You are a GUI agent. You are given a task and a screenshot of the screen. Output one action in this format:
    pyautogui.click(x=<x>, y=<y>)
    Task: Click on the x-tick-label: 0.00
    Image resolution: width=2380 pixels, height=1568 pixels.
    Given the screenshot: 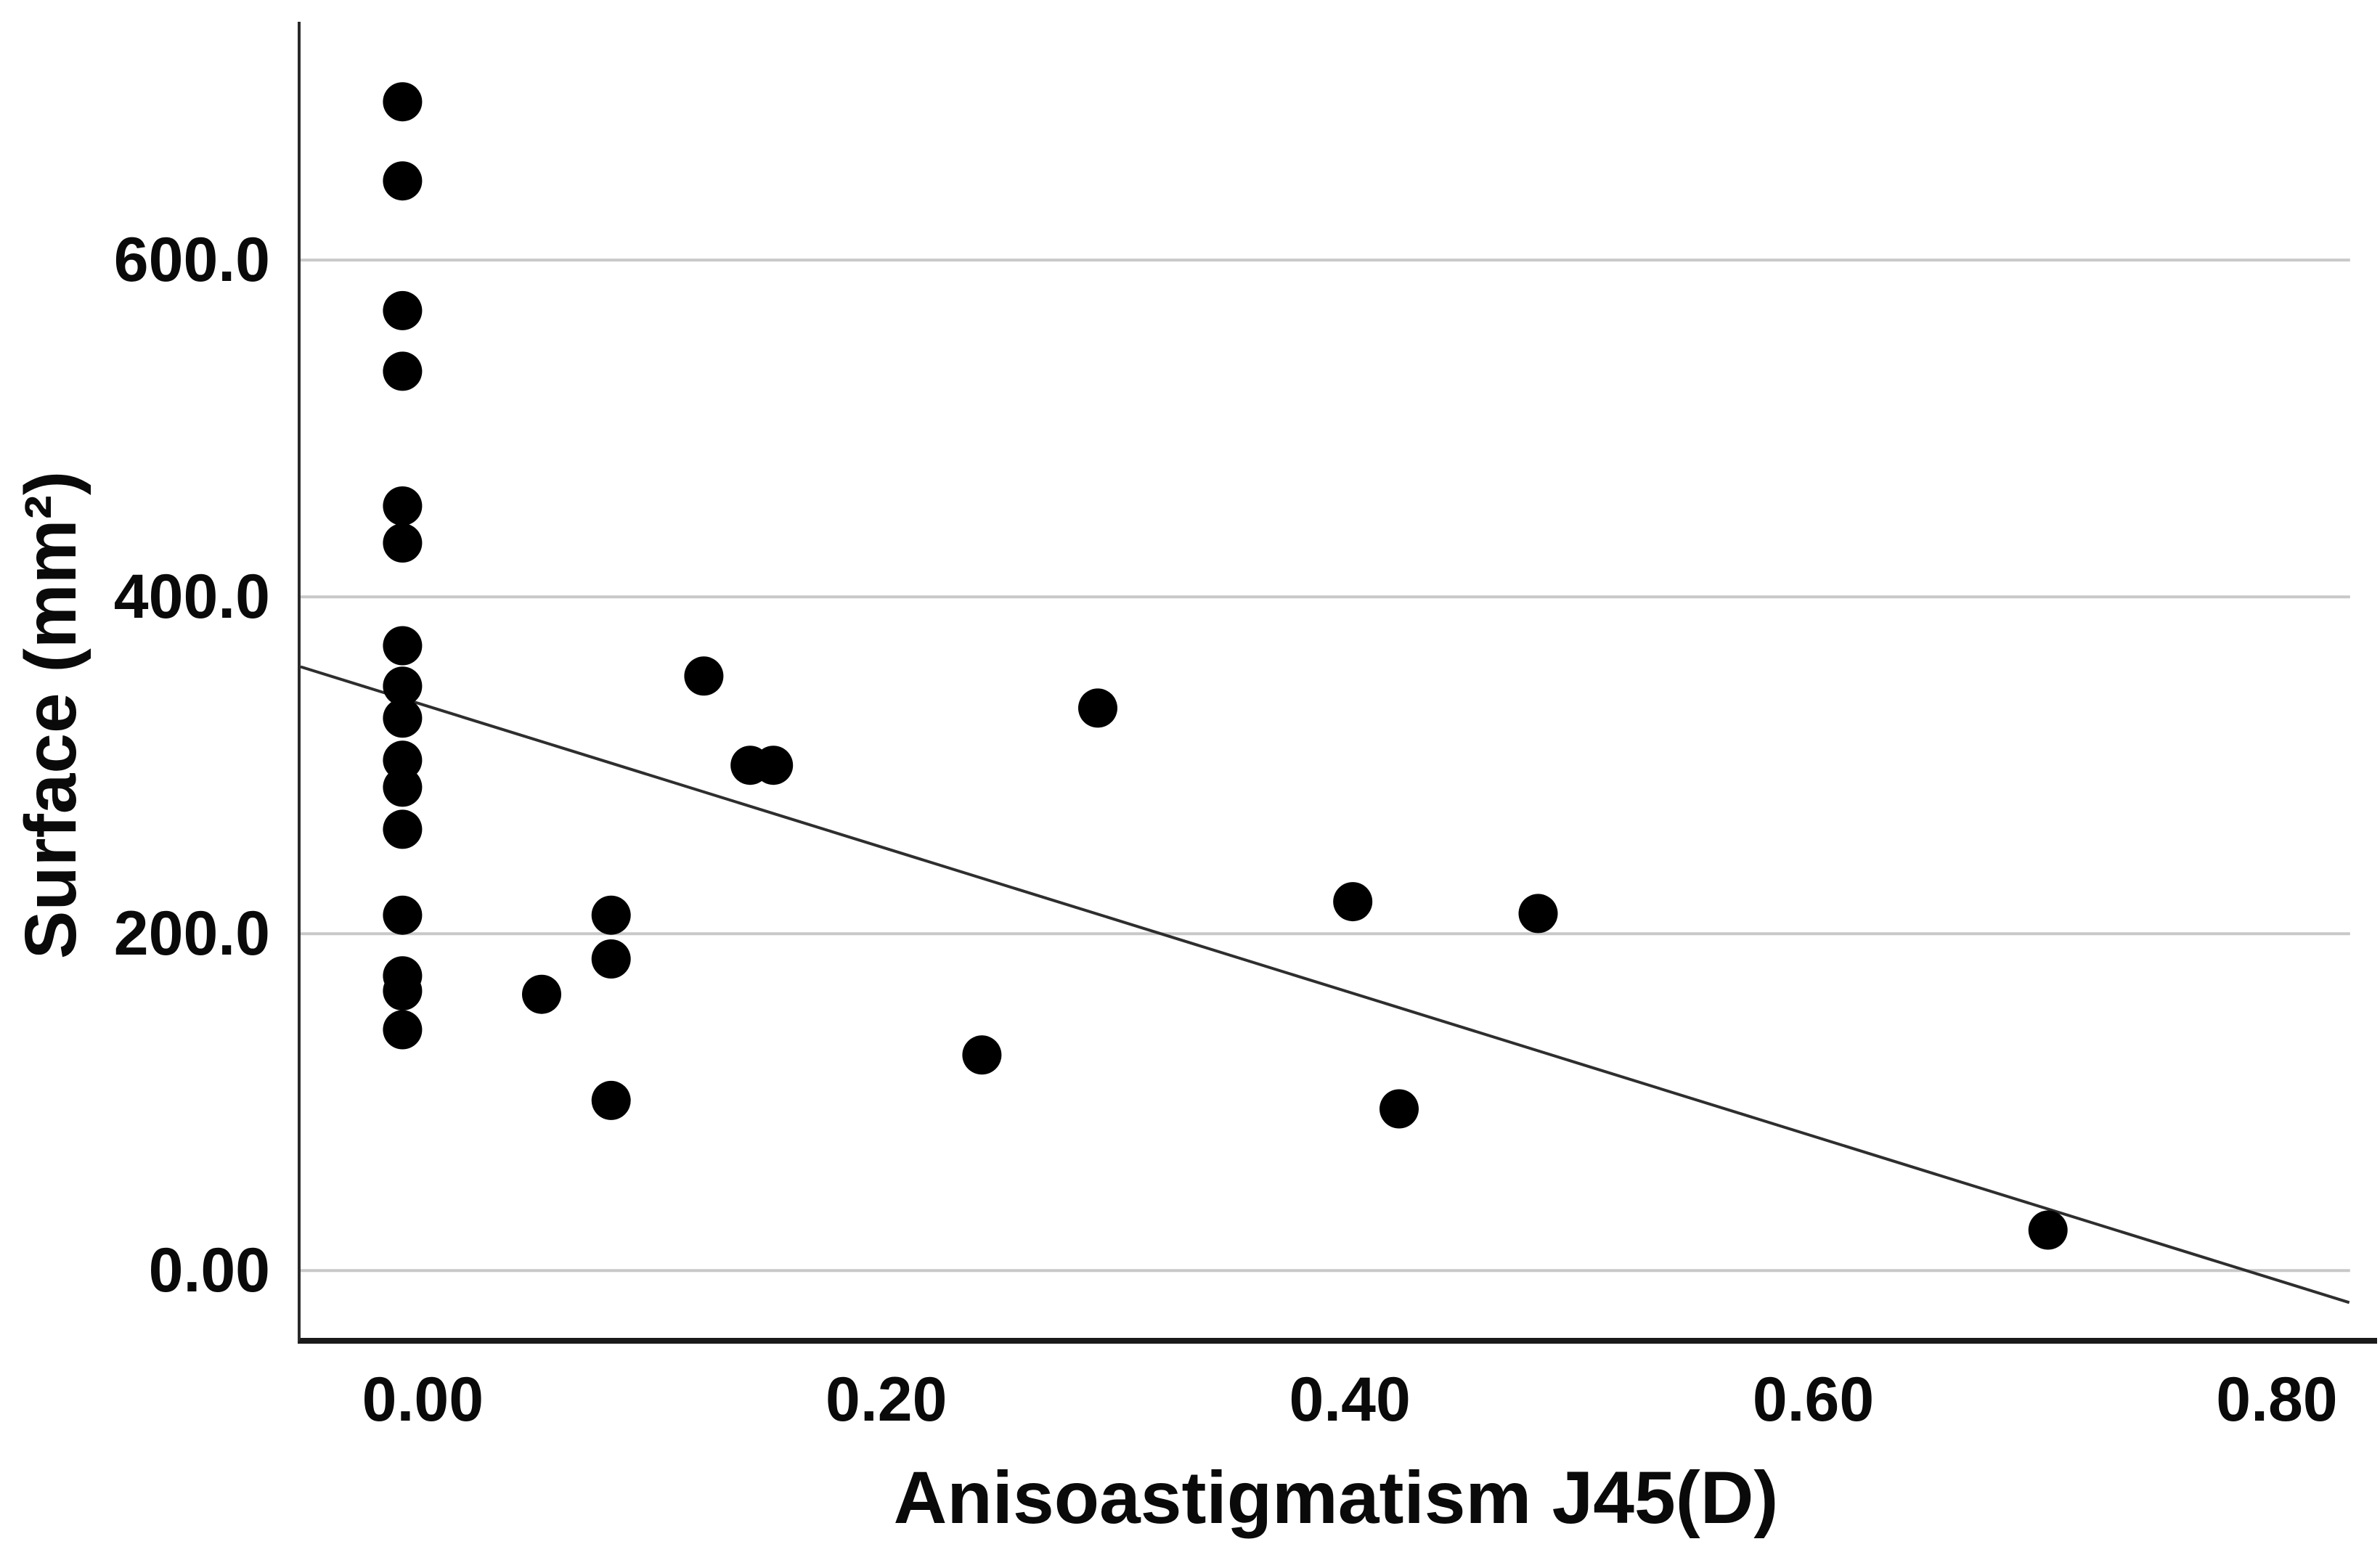 What is the action you would take?
    pyautogui.click(x=423, y=1400)
    